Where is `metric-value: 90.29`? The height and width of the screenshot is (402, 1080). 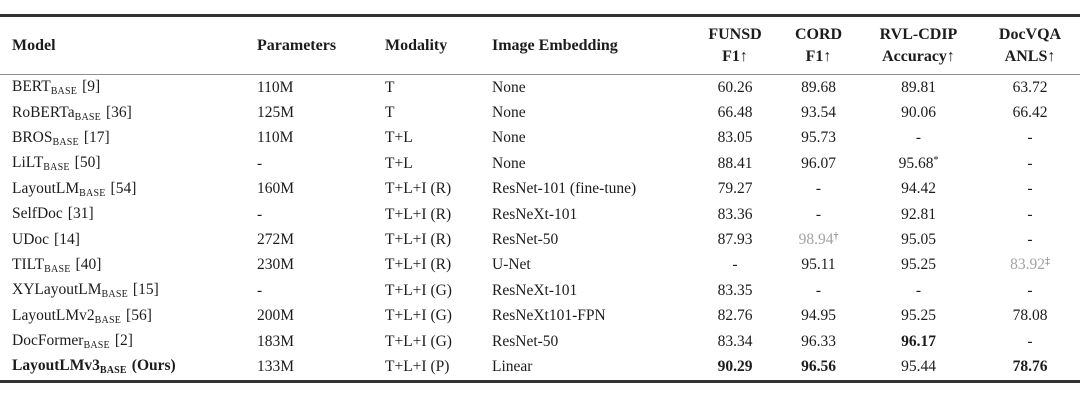
metric-value: 90.29 is located at coordinates (735, 366).